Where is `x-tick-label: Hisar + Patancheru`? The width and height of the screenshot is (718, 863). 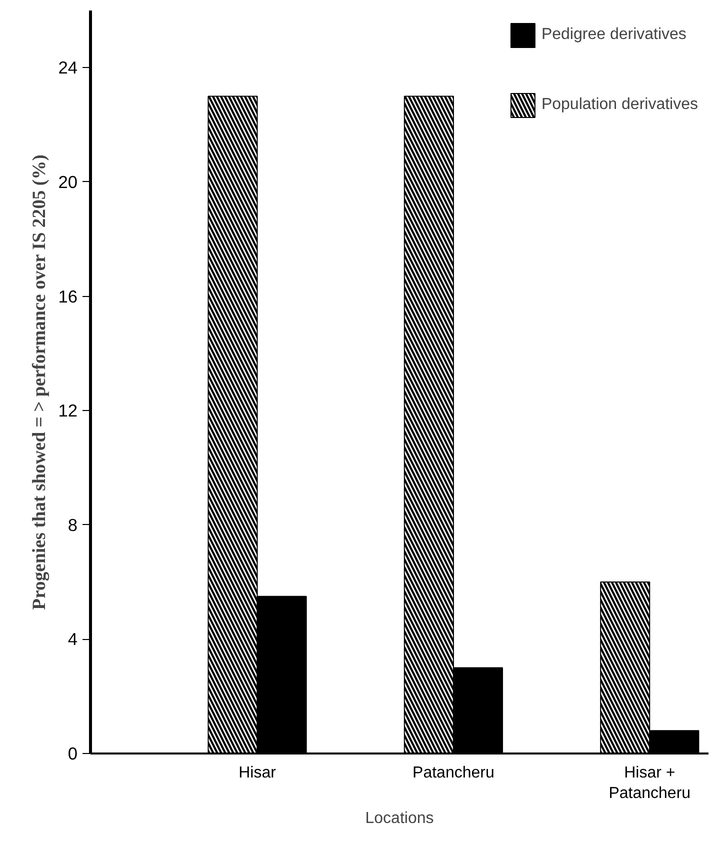 x-tick-label: Hisar + Patancheru is located at coordinates (649, 783).